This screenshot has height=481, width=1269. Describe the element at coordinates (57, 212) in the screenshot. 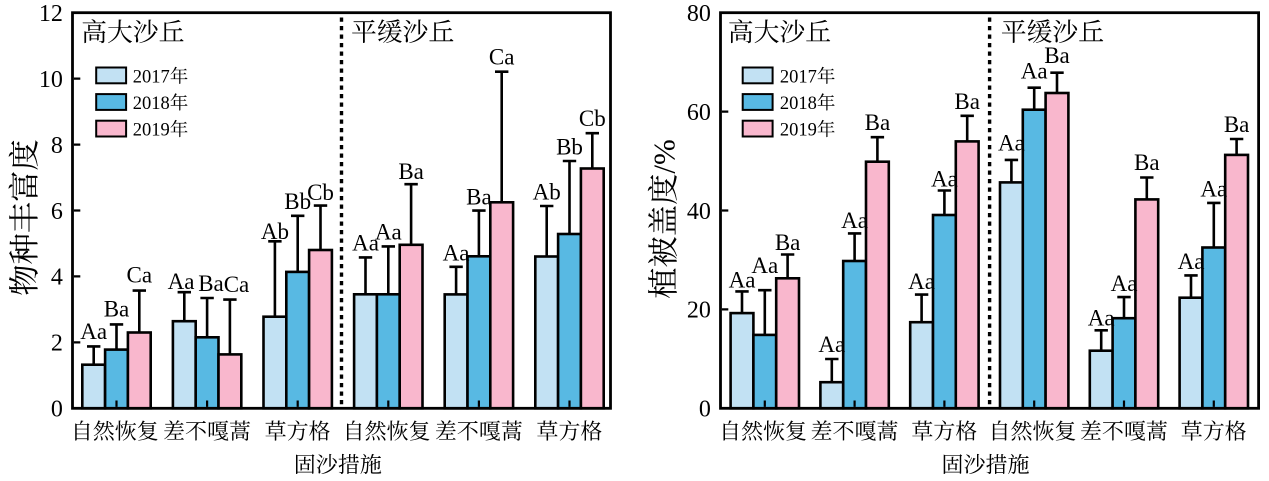

I see `svg-text: 6` at that location.